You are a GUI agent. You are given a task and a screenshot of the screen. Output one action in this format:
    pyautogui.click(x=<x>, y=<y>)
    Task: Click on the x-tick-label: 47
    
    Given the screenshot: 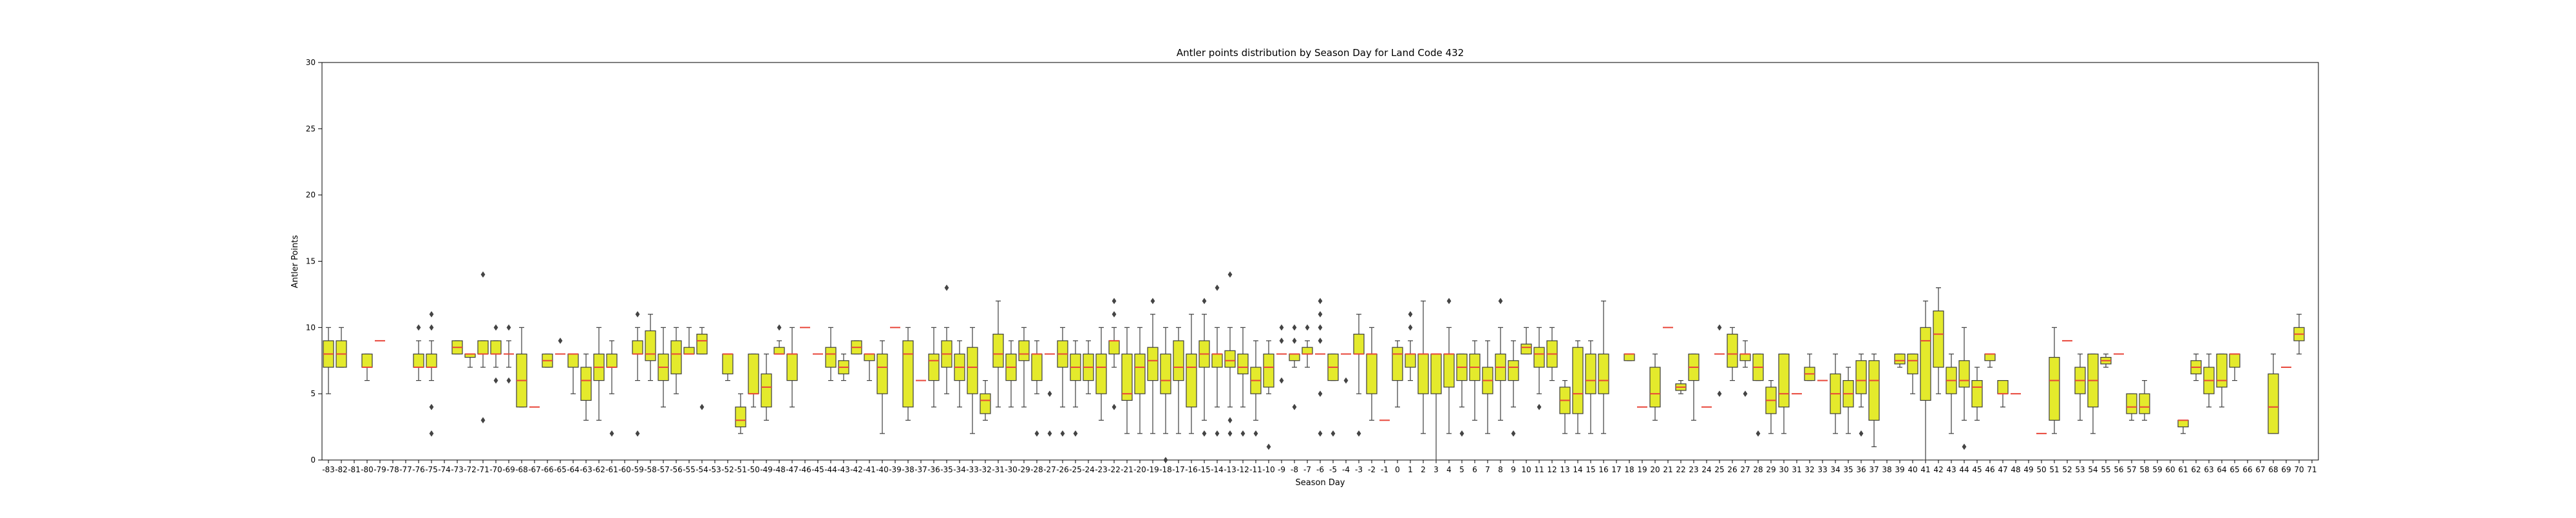 What is the action you would take?
    pyautogui.click(x=2002, y=469)
    